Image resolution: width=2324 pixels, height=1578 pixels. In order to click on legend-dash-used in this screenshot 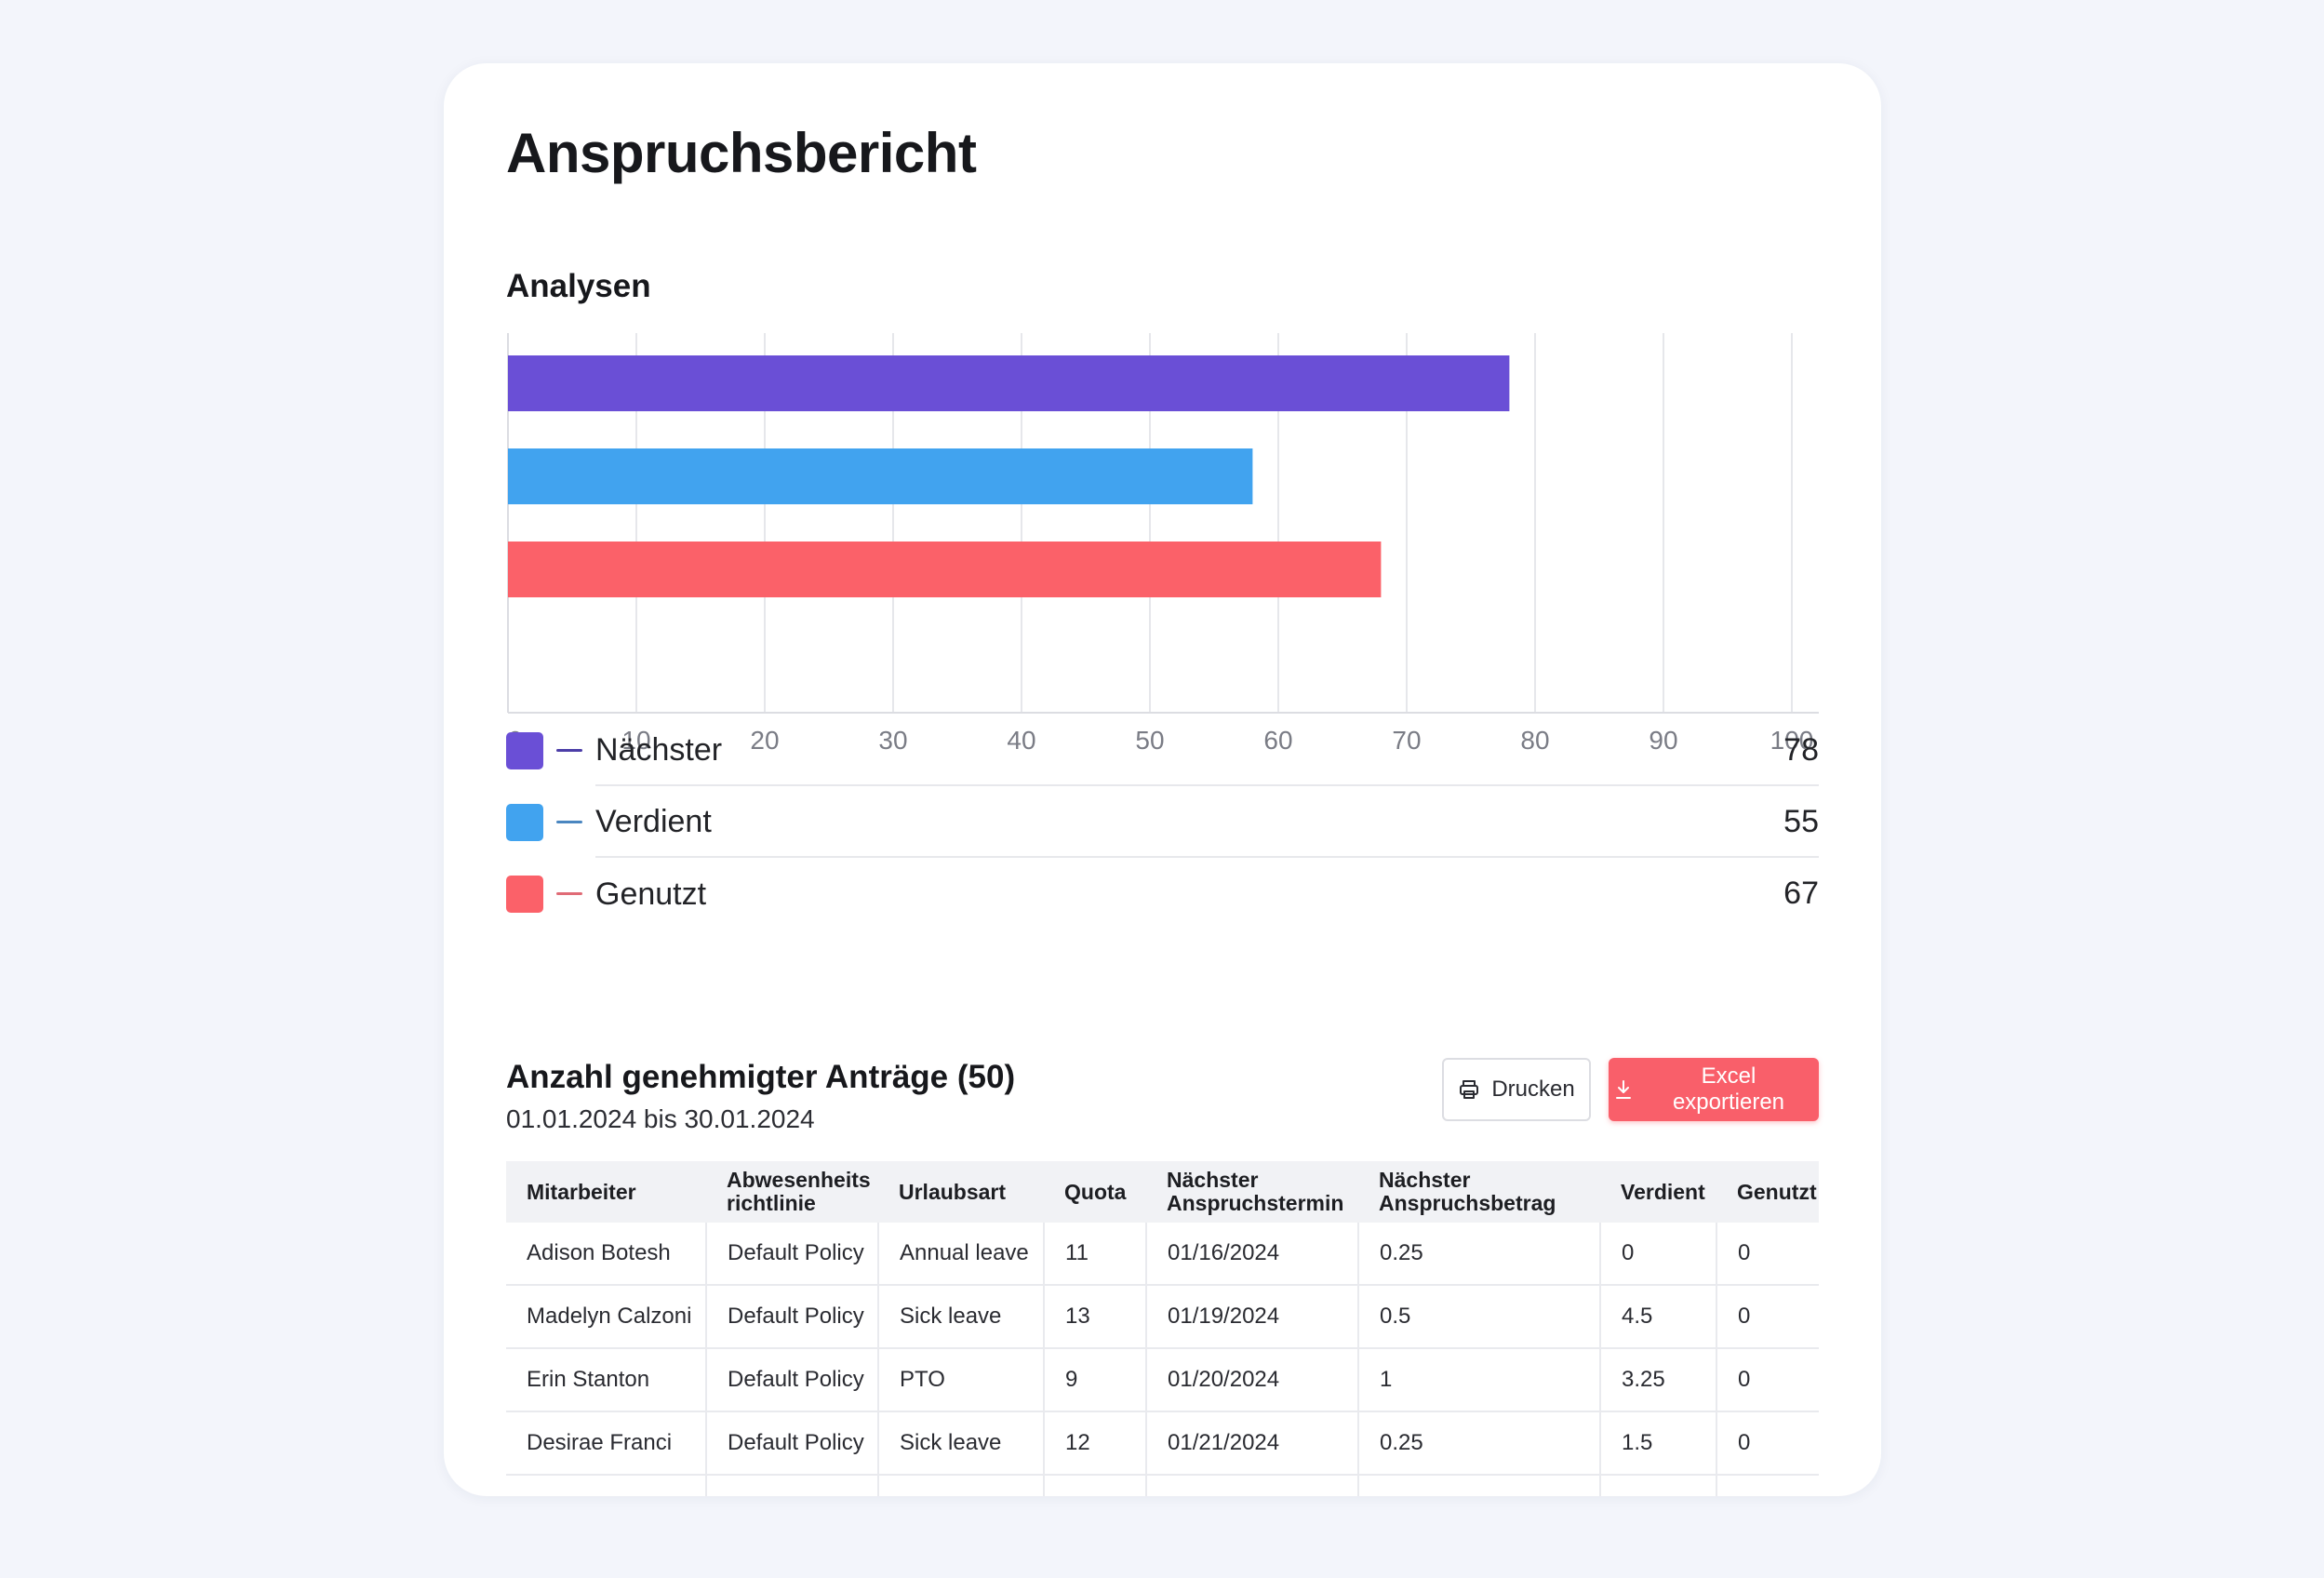, I will do `click(569, 893)`.